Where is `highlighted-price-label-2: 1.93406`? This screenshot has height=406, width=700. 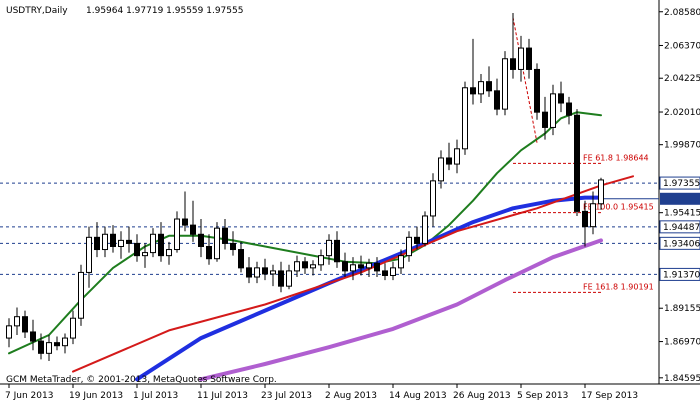 highlighted-price-label-2: 1.93406 is located at coordinates (681, 244).